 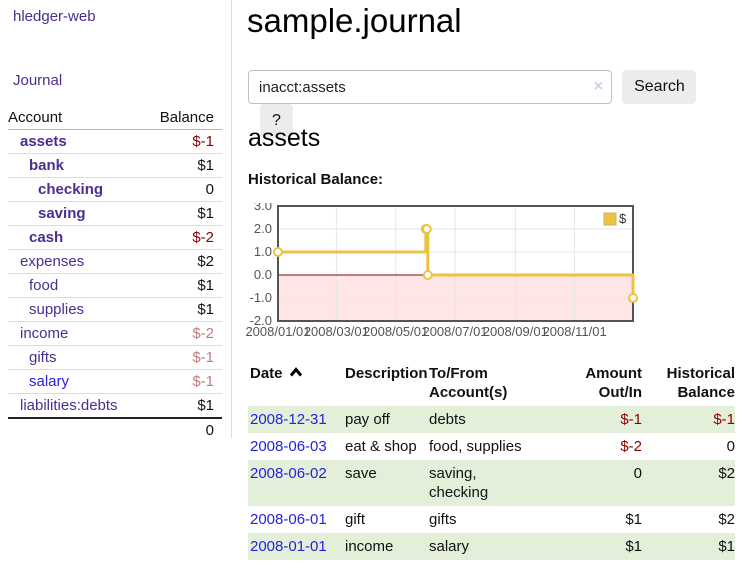 I want to click on account-heading: assets, so click(x=284, y=138).